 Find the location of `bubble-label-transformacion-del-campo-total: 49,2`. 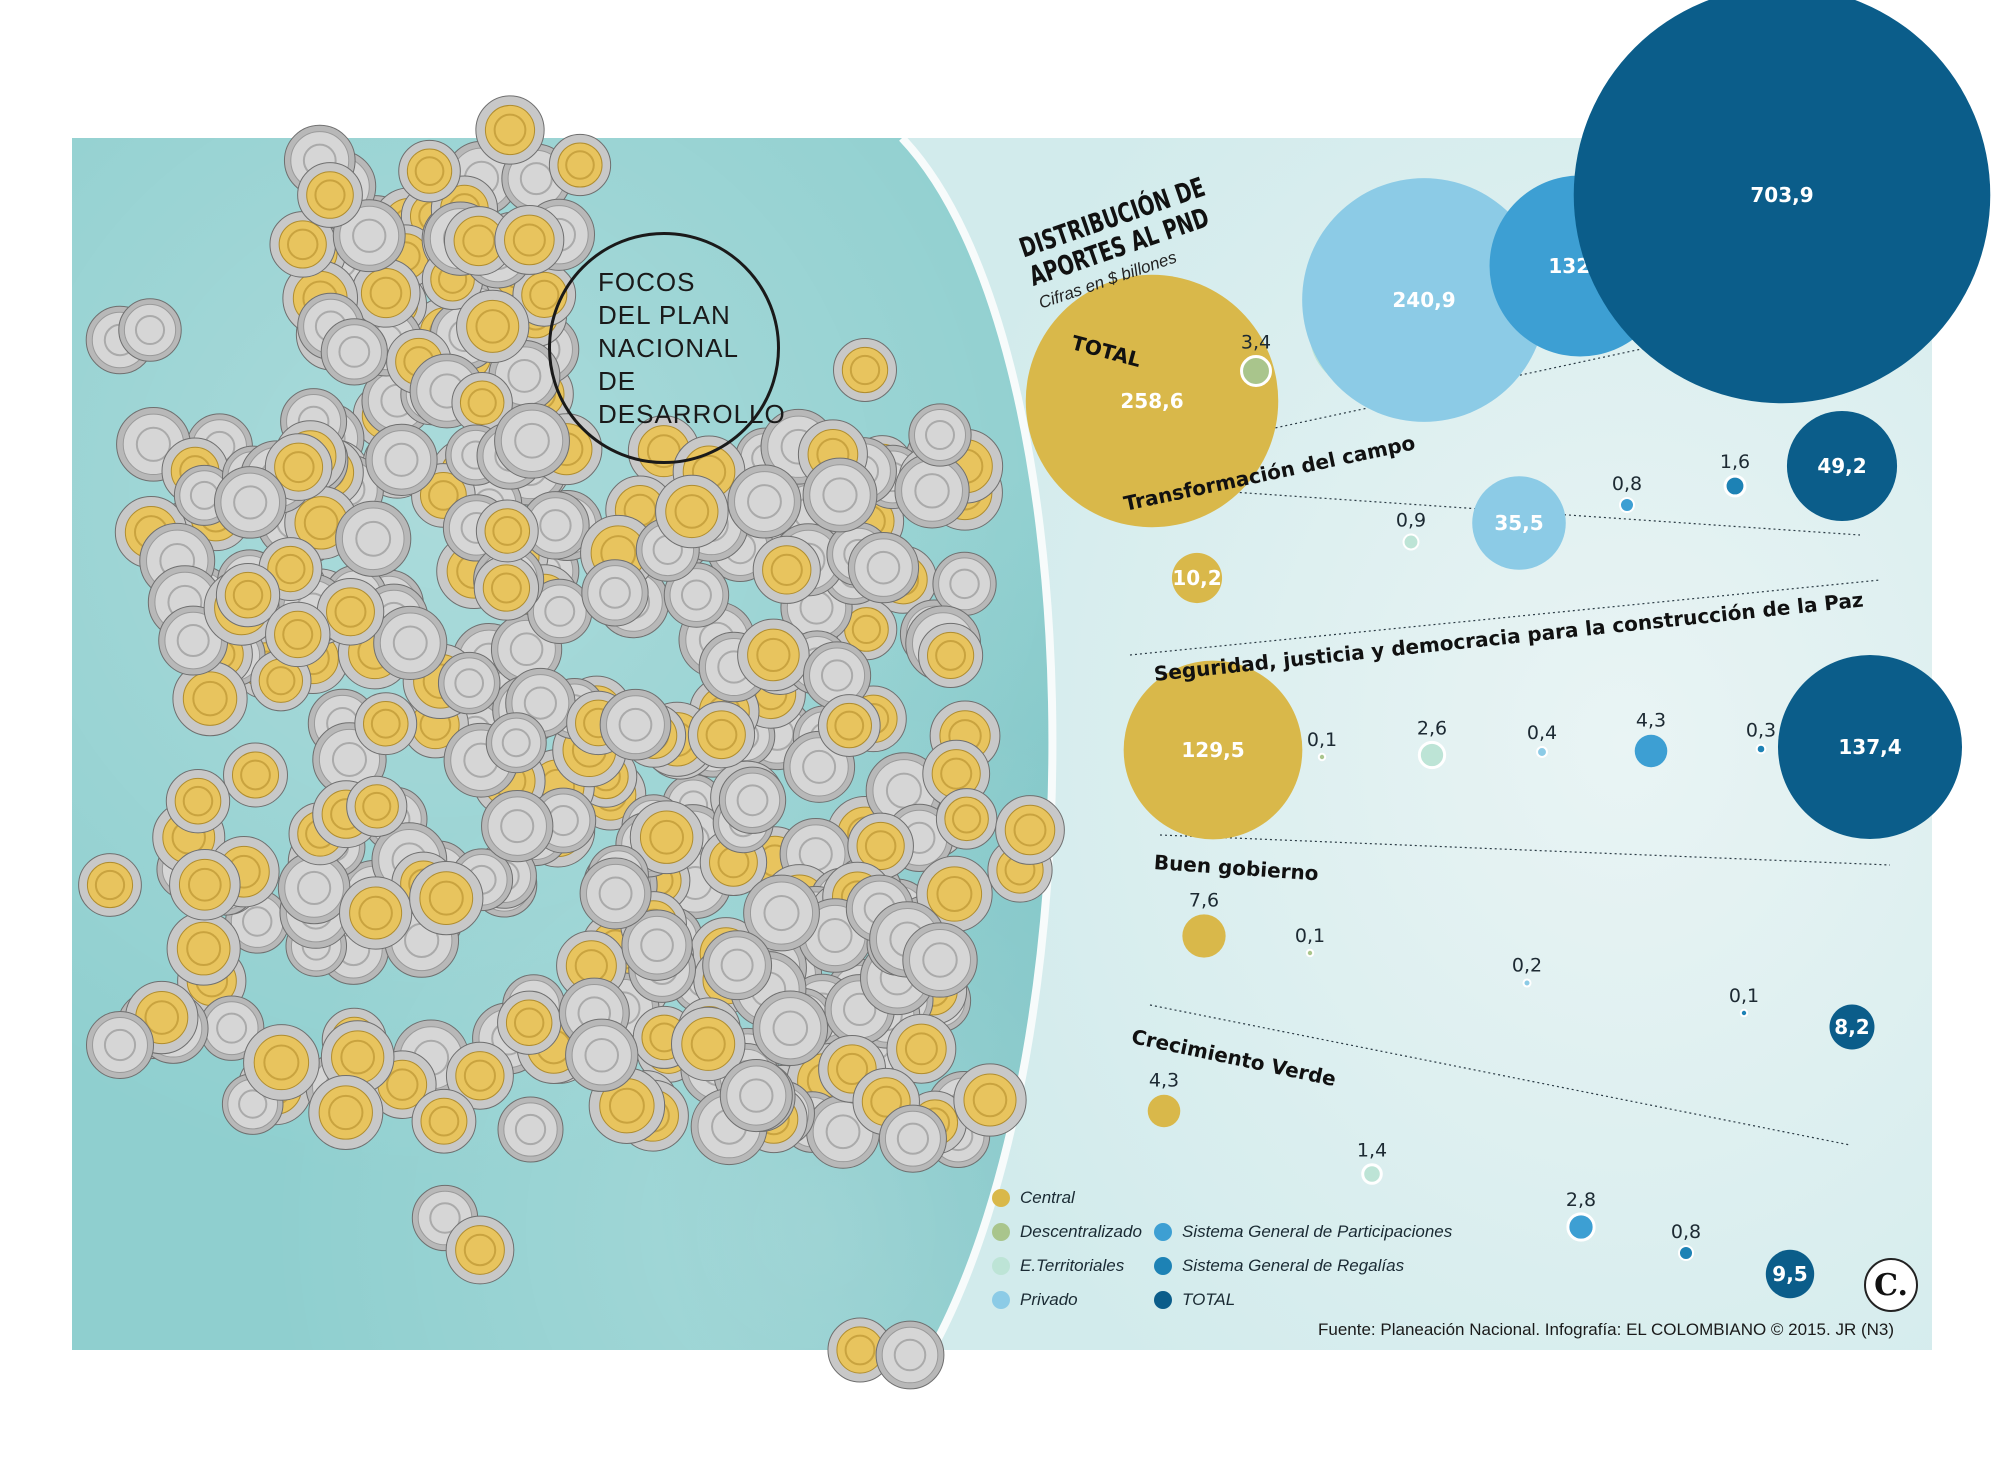

bubble-label-transformacion-del-campo-total: 49,2 is located at coordinates (1841, 466).